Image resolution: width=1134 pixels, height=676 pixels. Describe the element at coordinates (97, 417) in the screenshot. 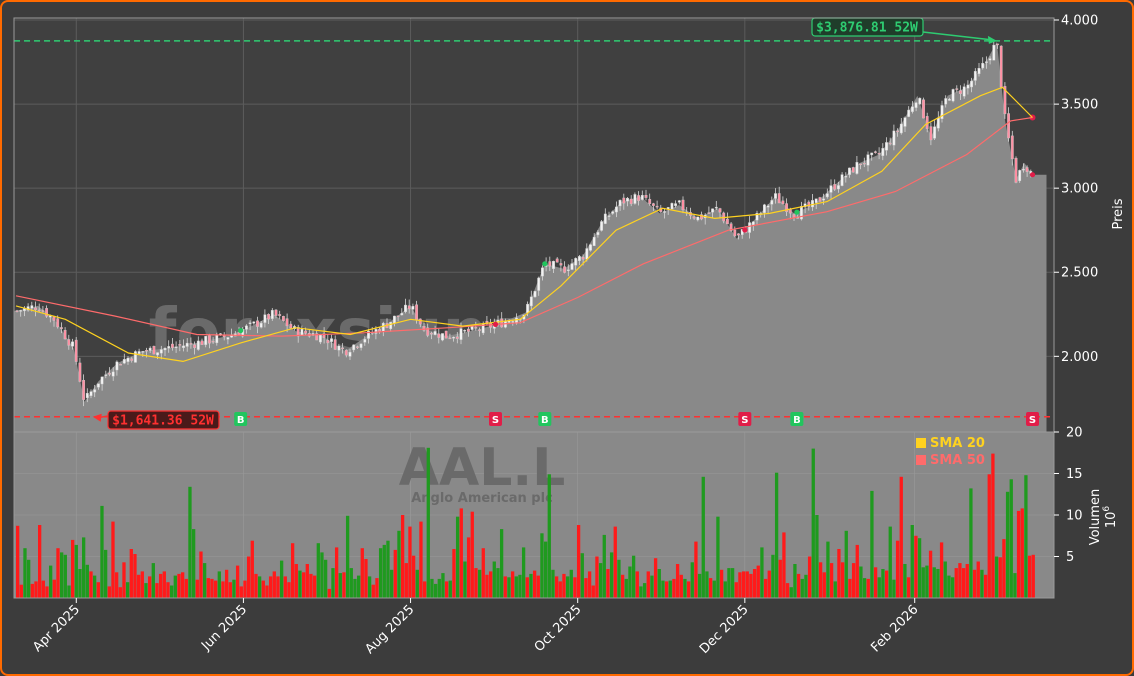

I see `low-arrowhead` at that location.